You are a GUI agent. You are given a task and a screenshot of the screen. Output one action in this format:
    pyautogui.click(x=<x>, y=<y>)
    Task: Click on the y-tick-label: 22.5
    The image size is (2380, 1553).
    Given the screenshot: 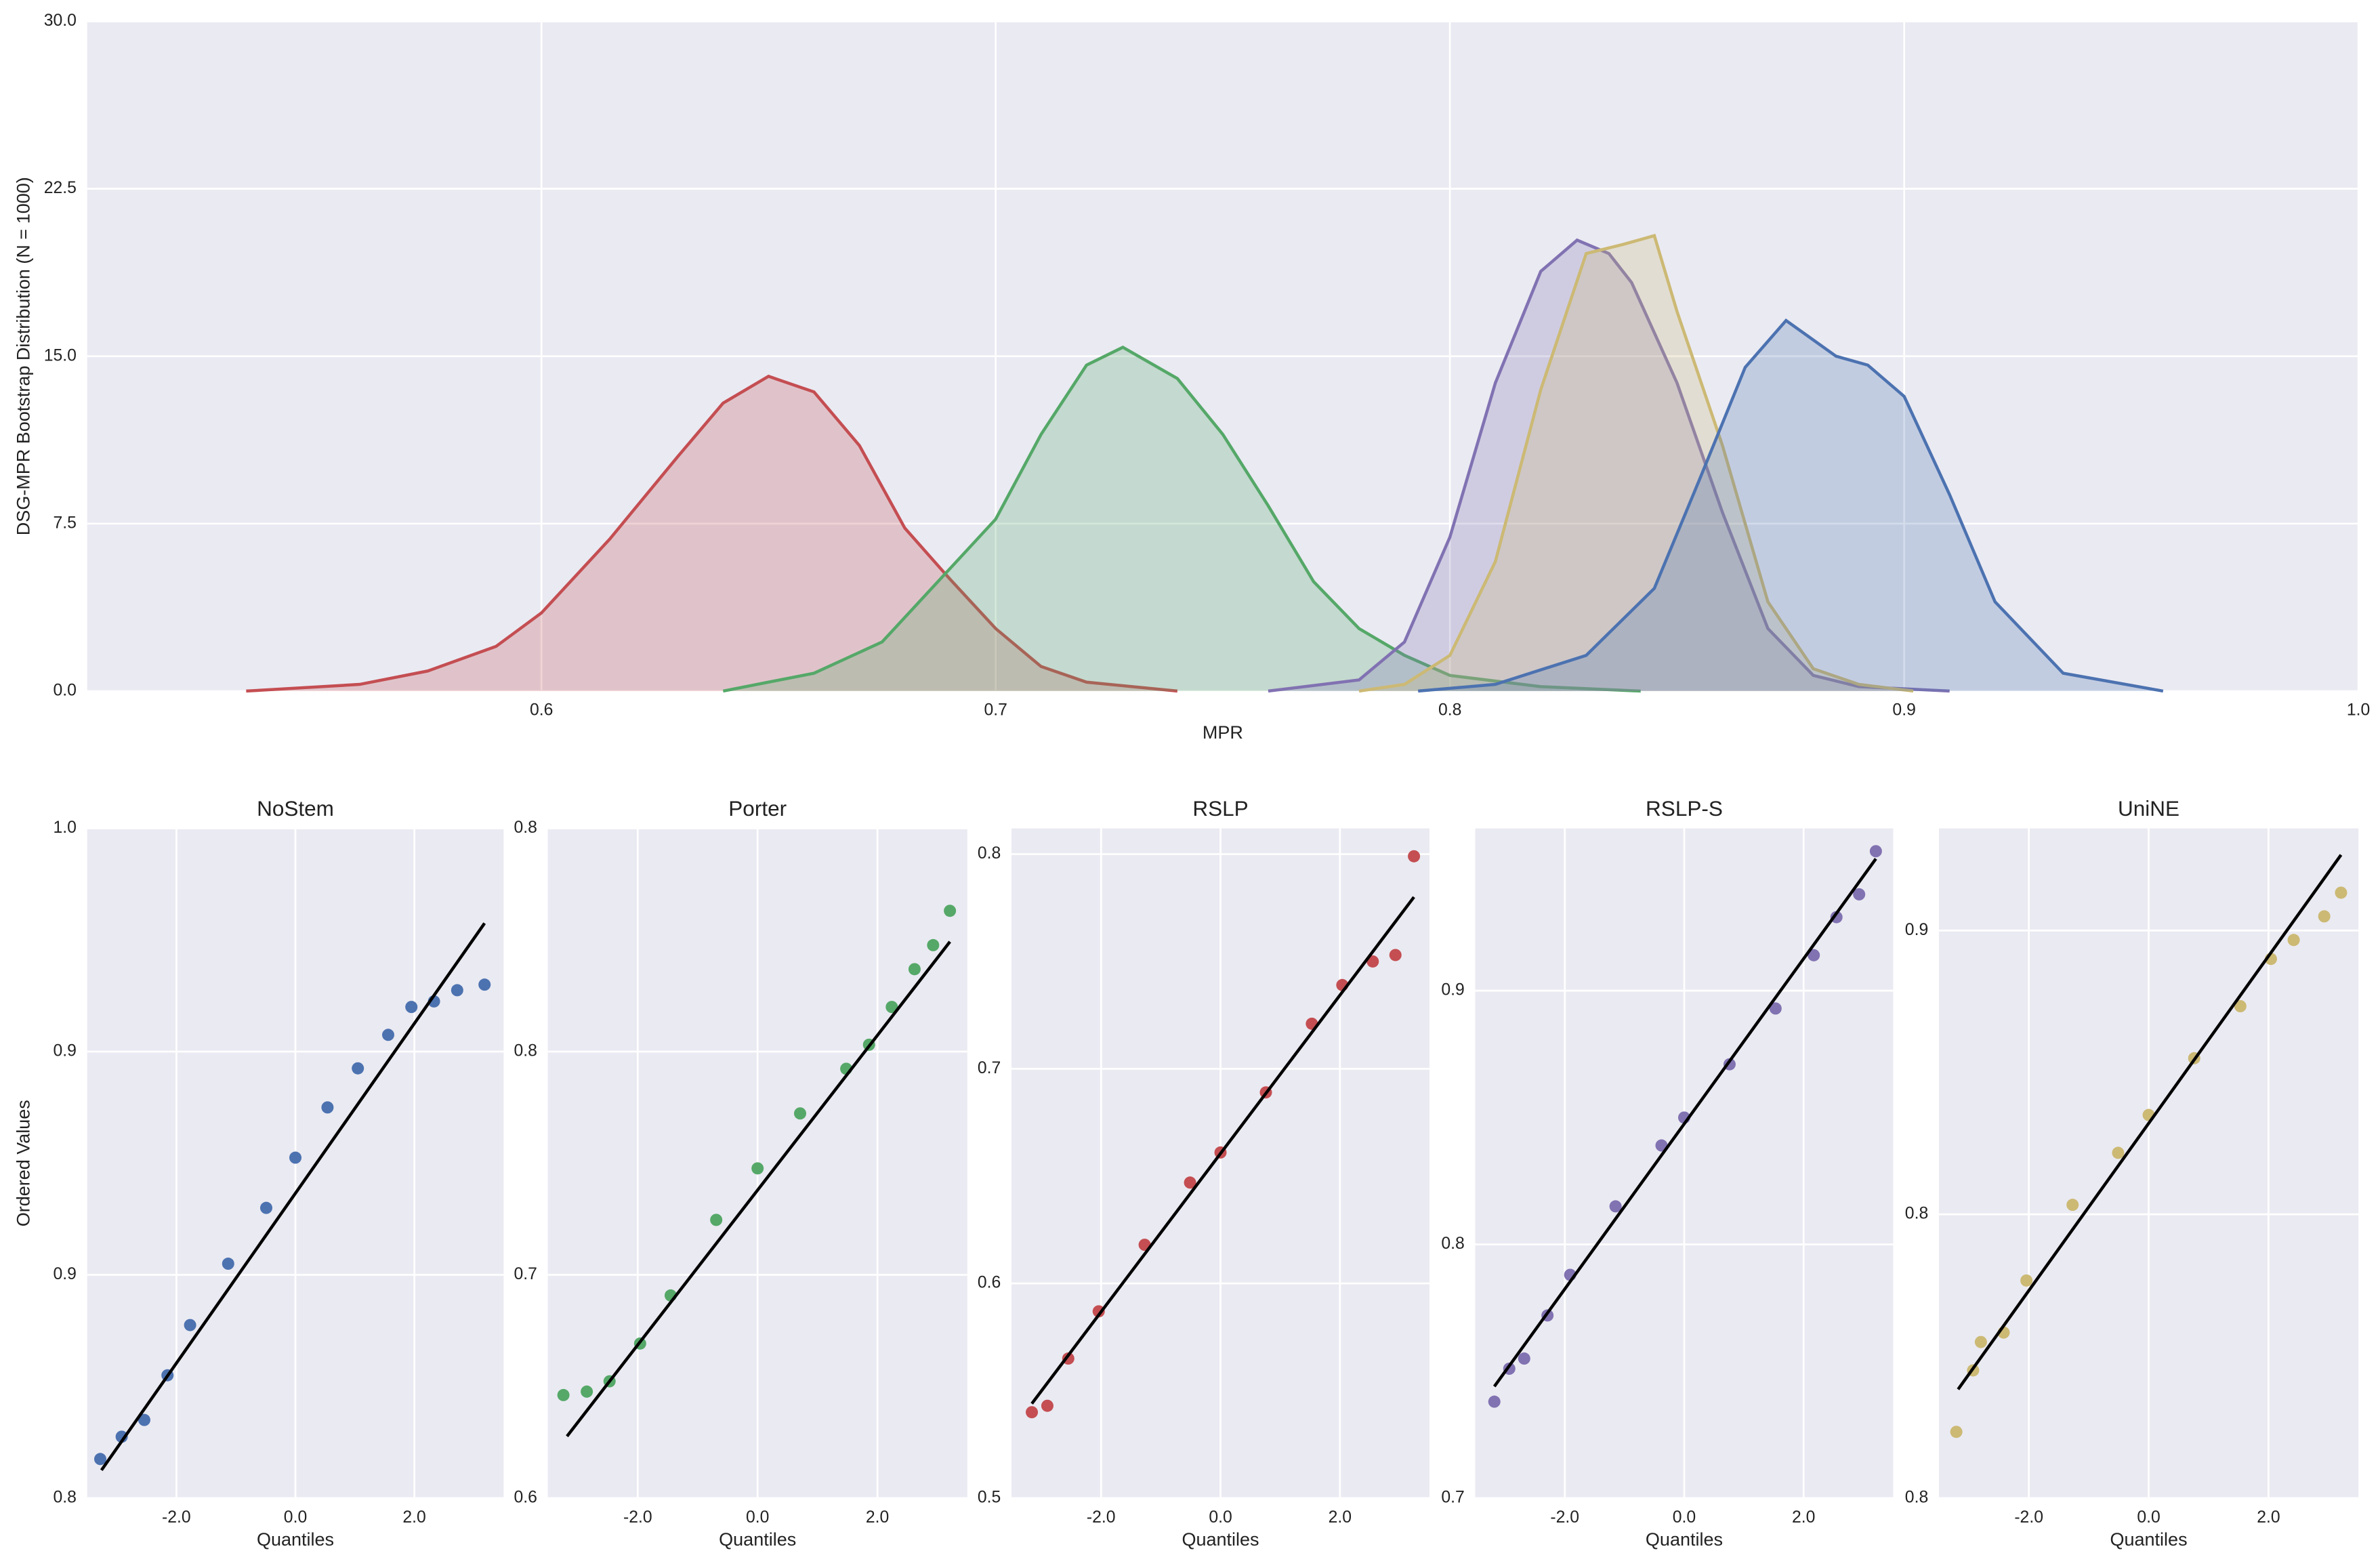 What is the action you would take?
    pyautogui.click(x=60, y=188)
    